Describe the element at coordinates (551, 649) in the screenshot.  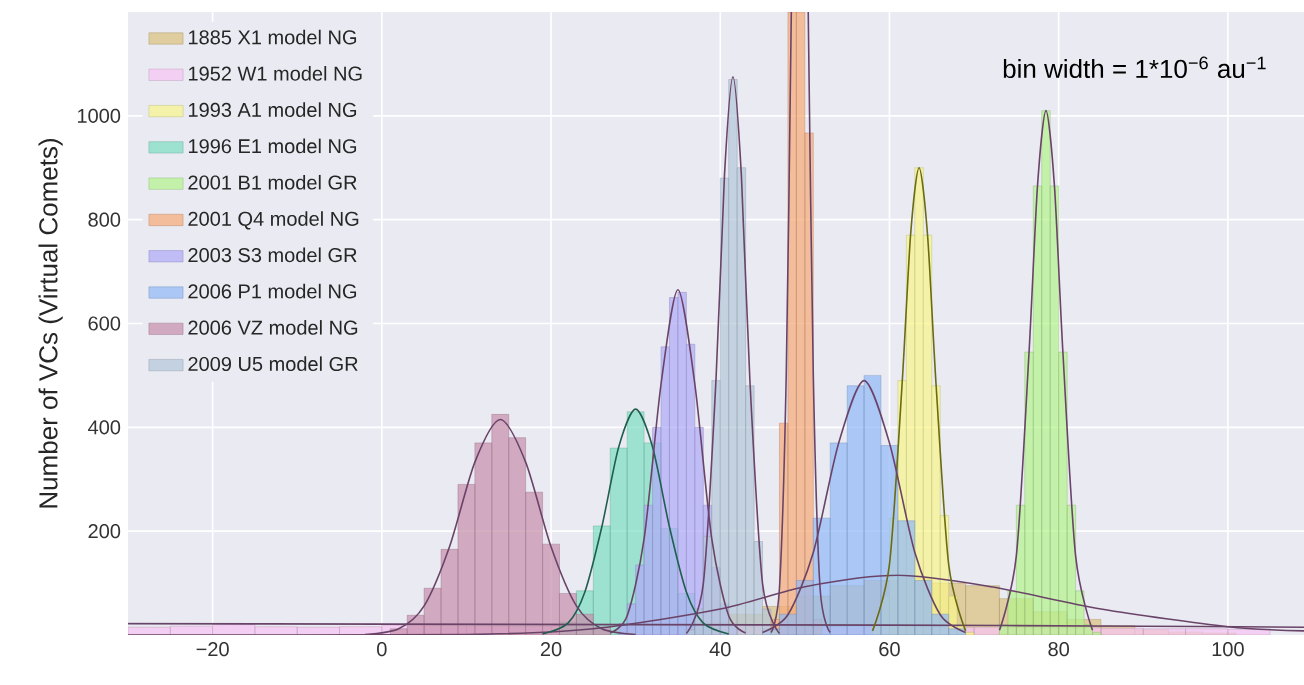
I see `x-tick-label: 20` at that location.